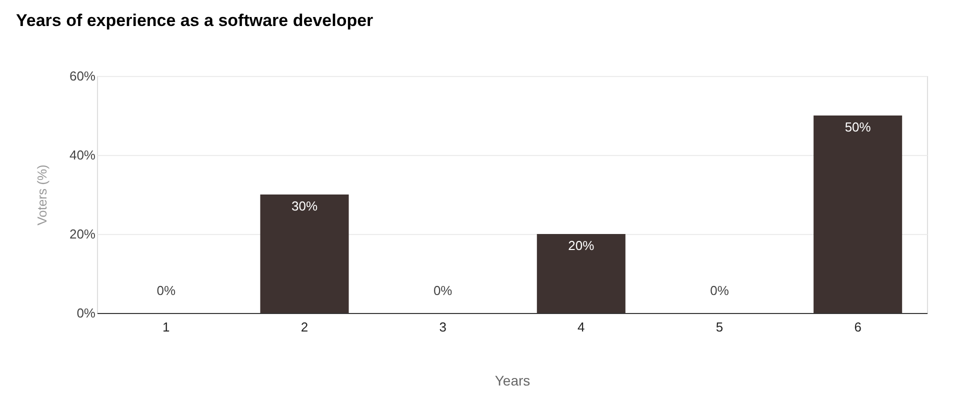 This screenshot has height=410, width=958. What do you see at coordinates (304, 327) in the screenshot?
I see `x-tick-label: 2` at bounding box center [304, 327].